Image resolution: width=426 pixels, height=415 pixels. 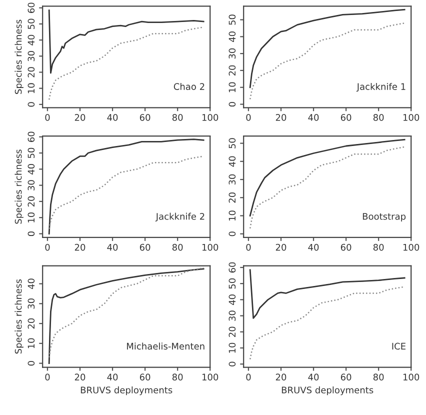 I want to click on annotation: Bootstrap, so click(x=384, y=217).